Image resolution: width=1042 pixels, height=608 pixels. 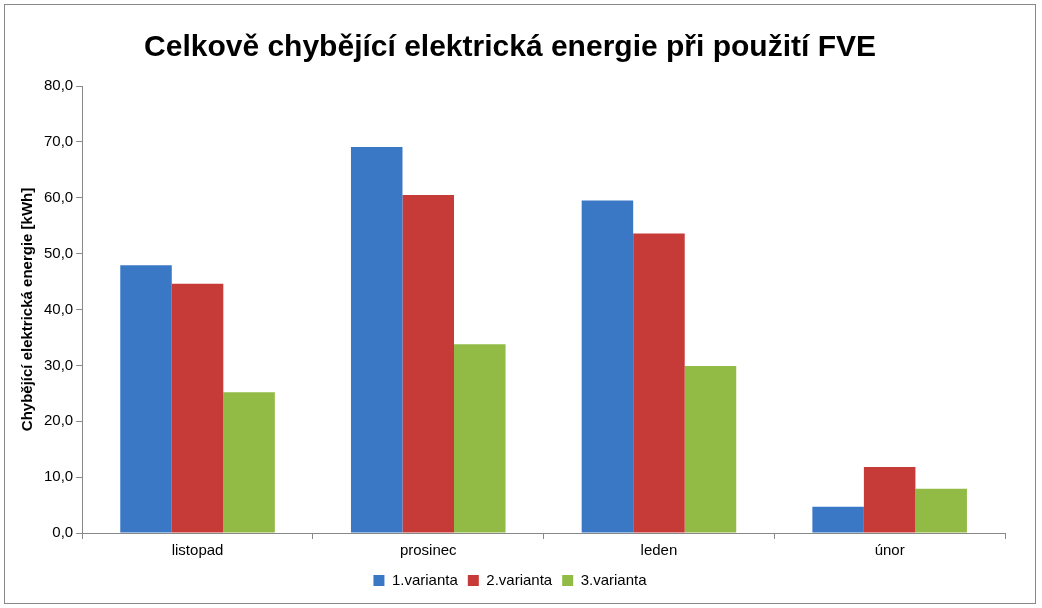 What do you see at coordinates (58, 196) in the screenshot?
I see `y-tick-label: 60,0` at bounding box center [58, 196].